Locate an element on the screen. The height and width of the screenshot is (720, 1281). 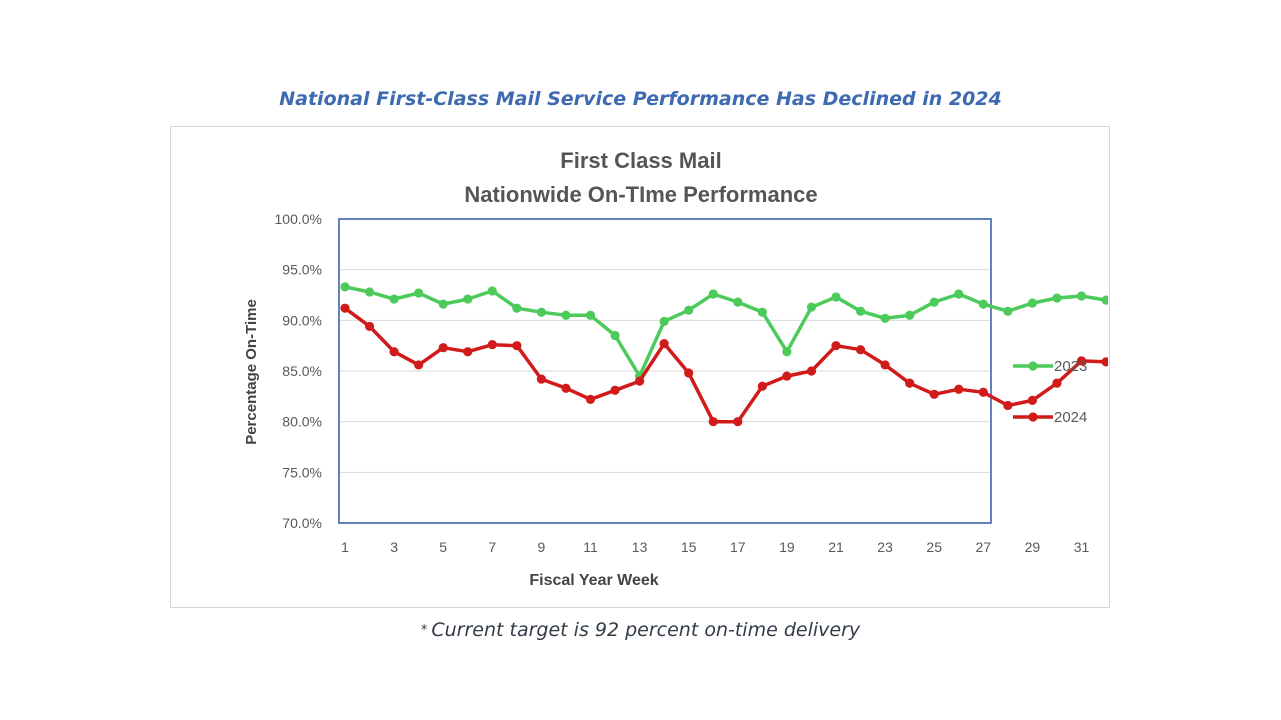
x-tick-label: 29 is located at coordinates (1033, 547).